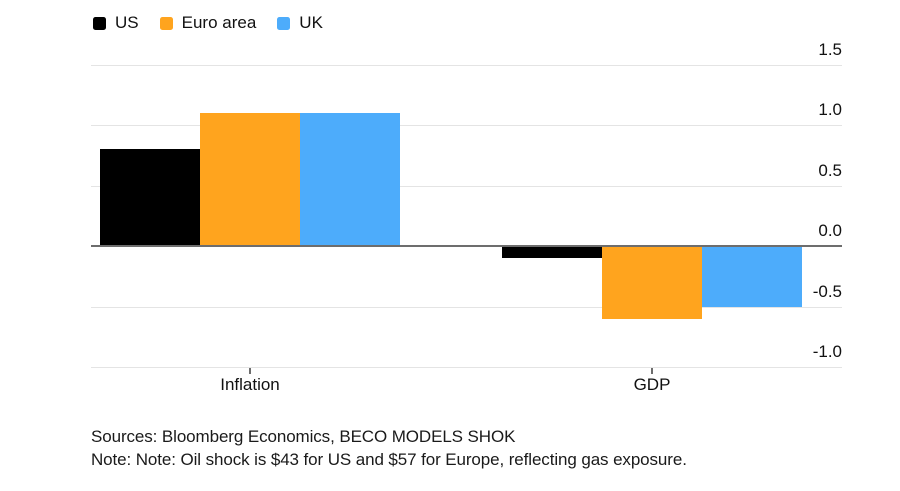 This screenshot has height=491, width=900. Describe the element at coordinates (350, 179) in the screenshot. I see `bar-uk-inflation` at that location.